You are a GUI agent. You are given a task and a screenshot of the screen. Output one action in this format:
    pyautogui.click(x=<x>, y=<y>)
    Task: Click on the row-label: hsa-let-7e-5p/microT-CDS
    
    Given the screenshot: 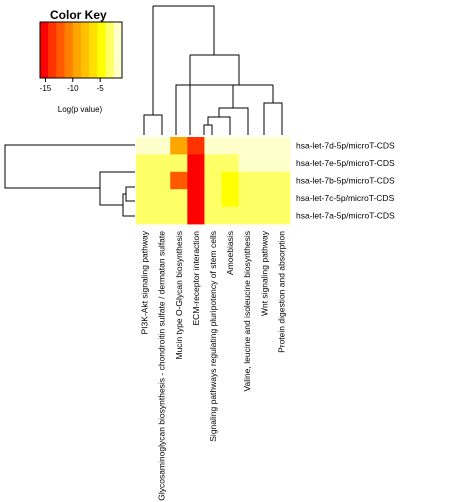 What is the action you would take?
    pyautogui.click(x=345, y=163)
    